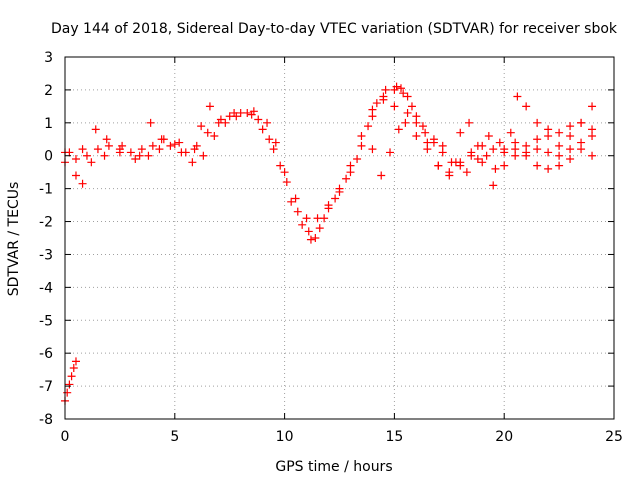 The height and width of the screenshot is (484, 640). I want to click on y-axis-label: SDTVAR / TECUs, so click(14, 239).